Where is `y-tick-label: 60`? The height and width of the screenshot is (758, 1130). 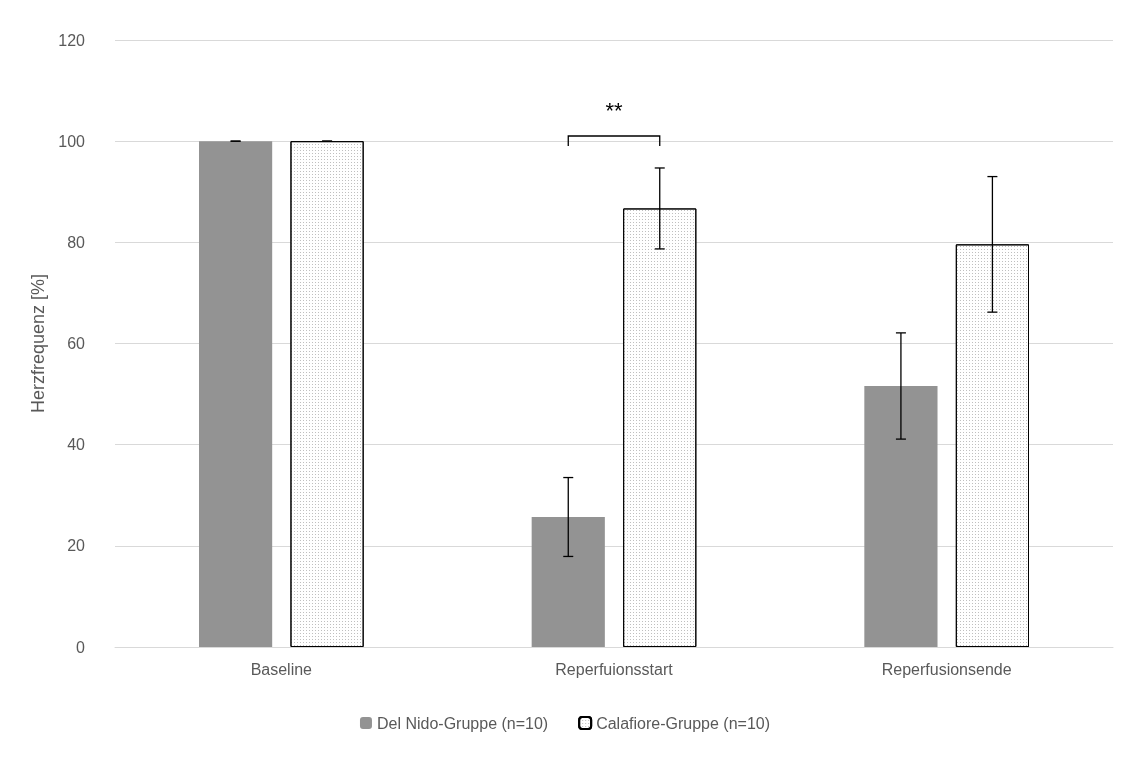 y-tick-label: 60 is located at coordinates (76, 343).